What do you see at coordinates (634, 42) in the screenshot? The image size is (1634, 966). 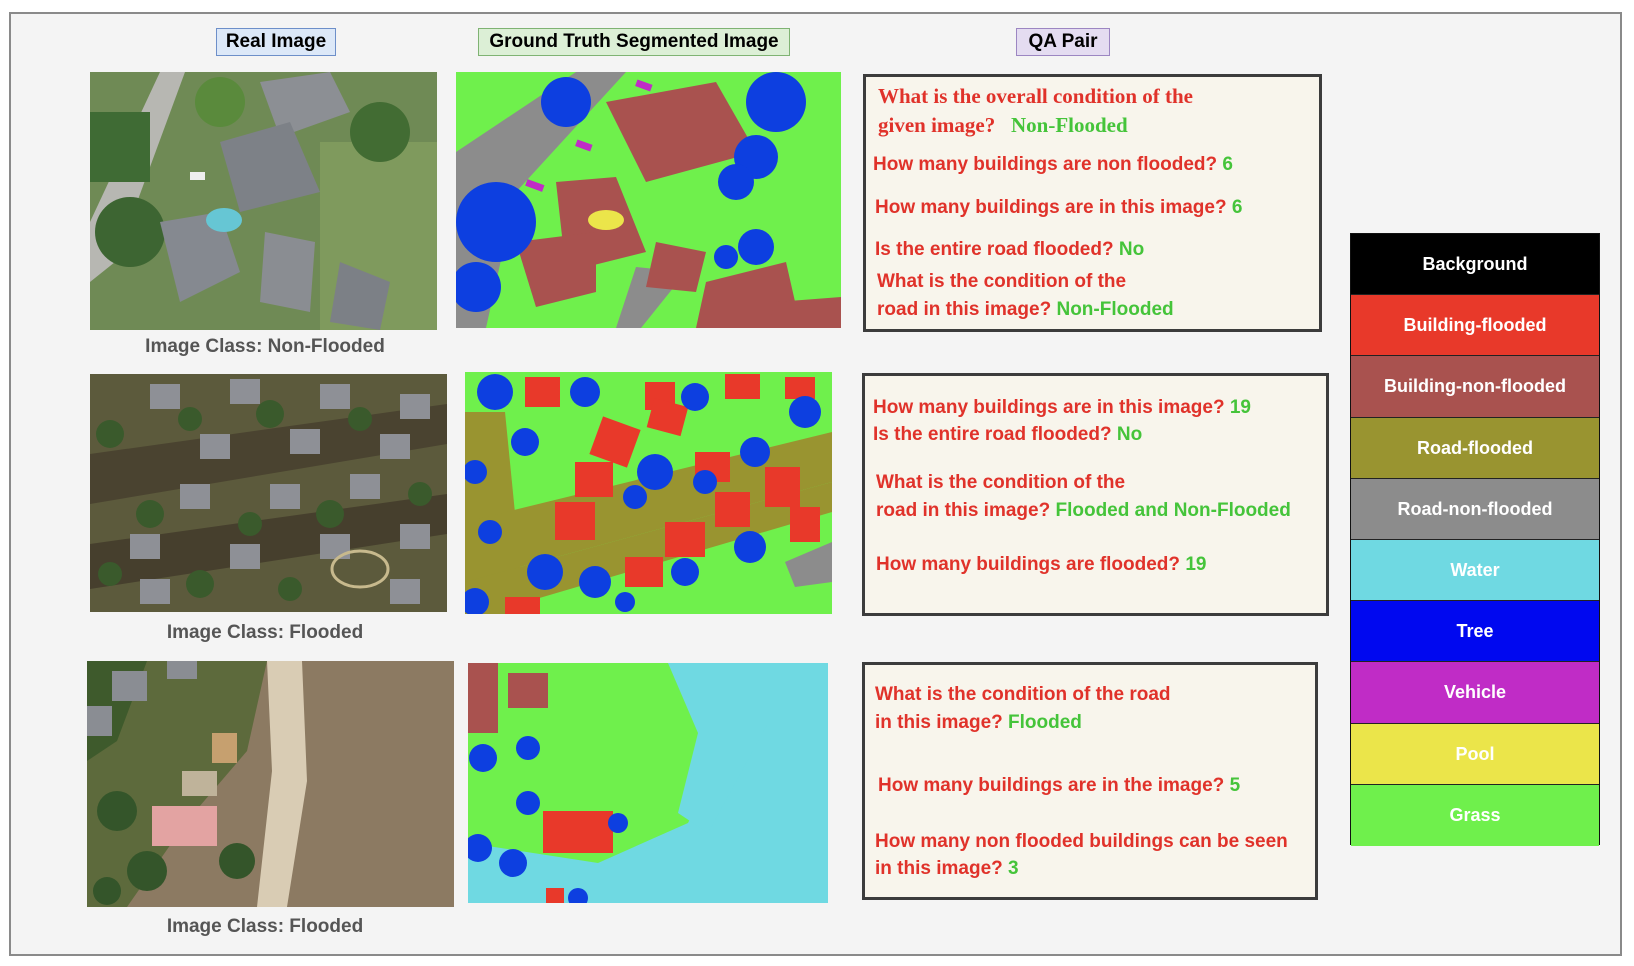 I see `header-ground-truth: Ground Truth Segmented Image` at bounding box center [634, 42].